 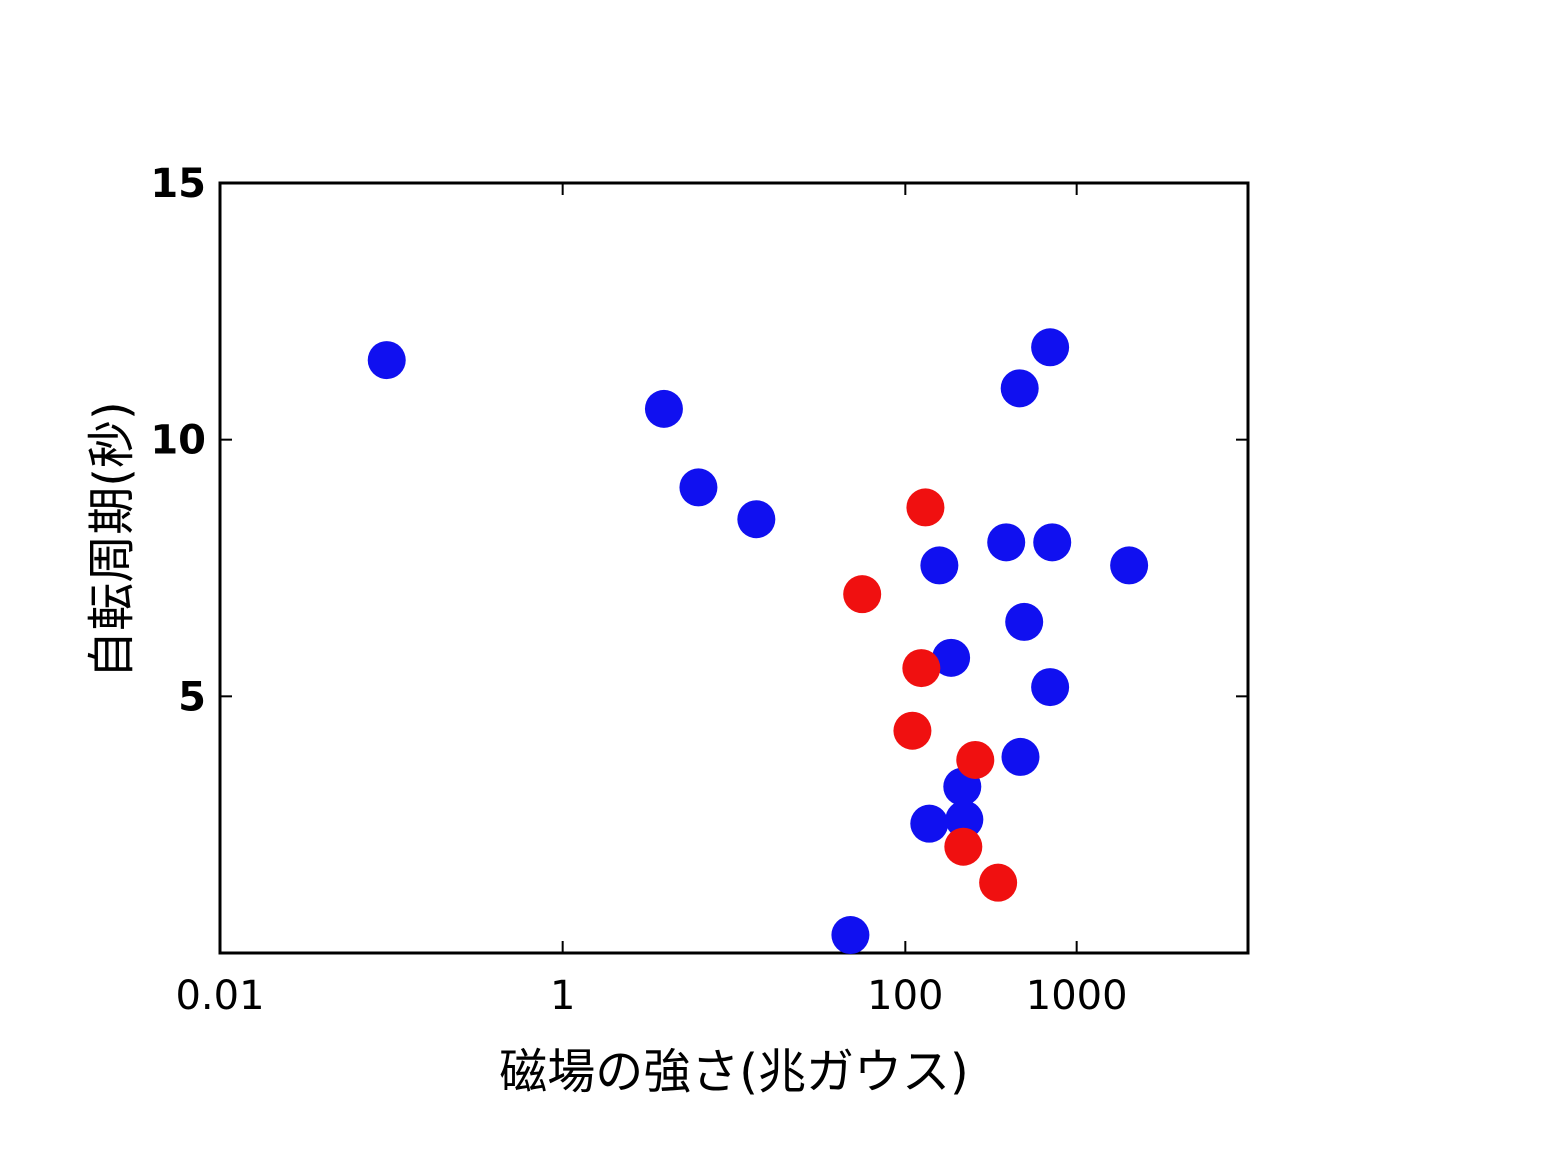 I want to click on y-tick-label: 15, so click(x=178, y=184).